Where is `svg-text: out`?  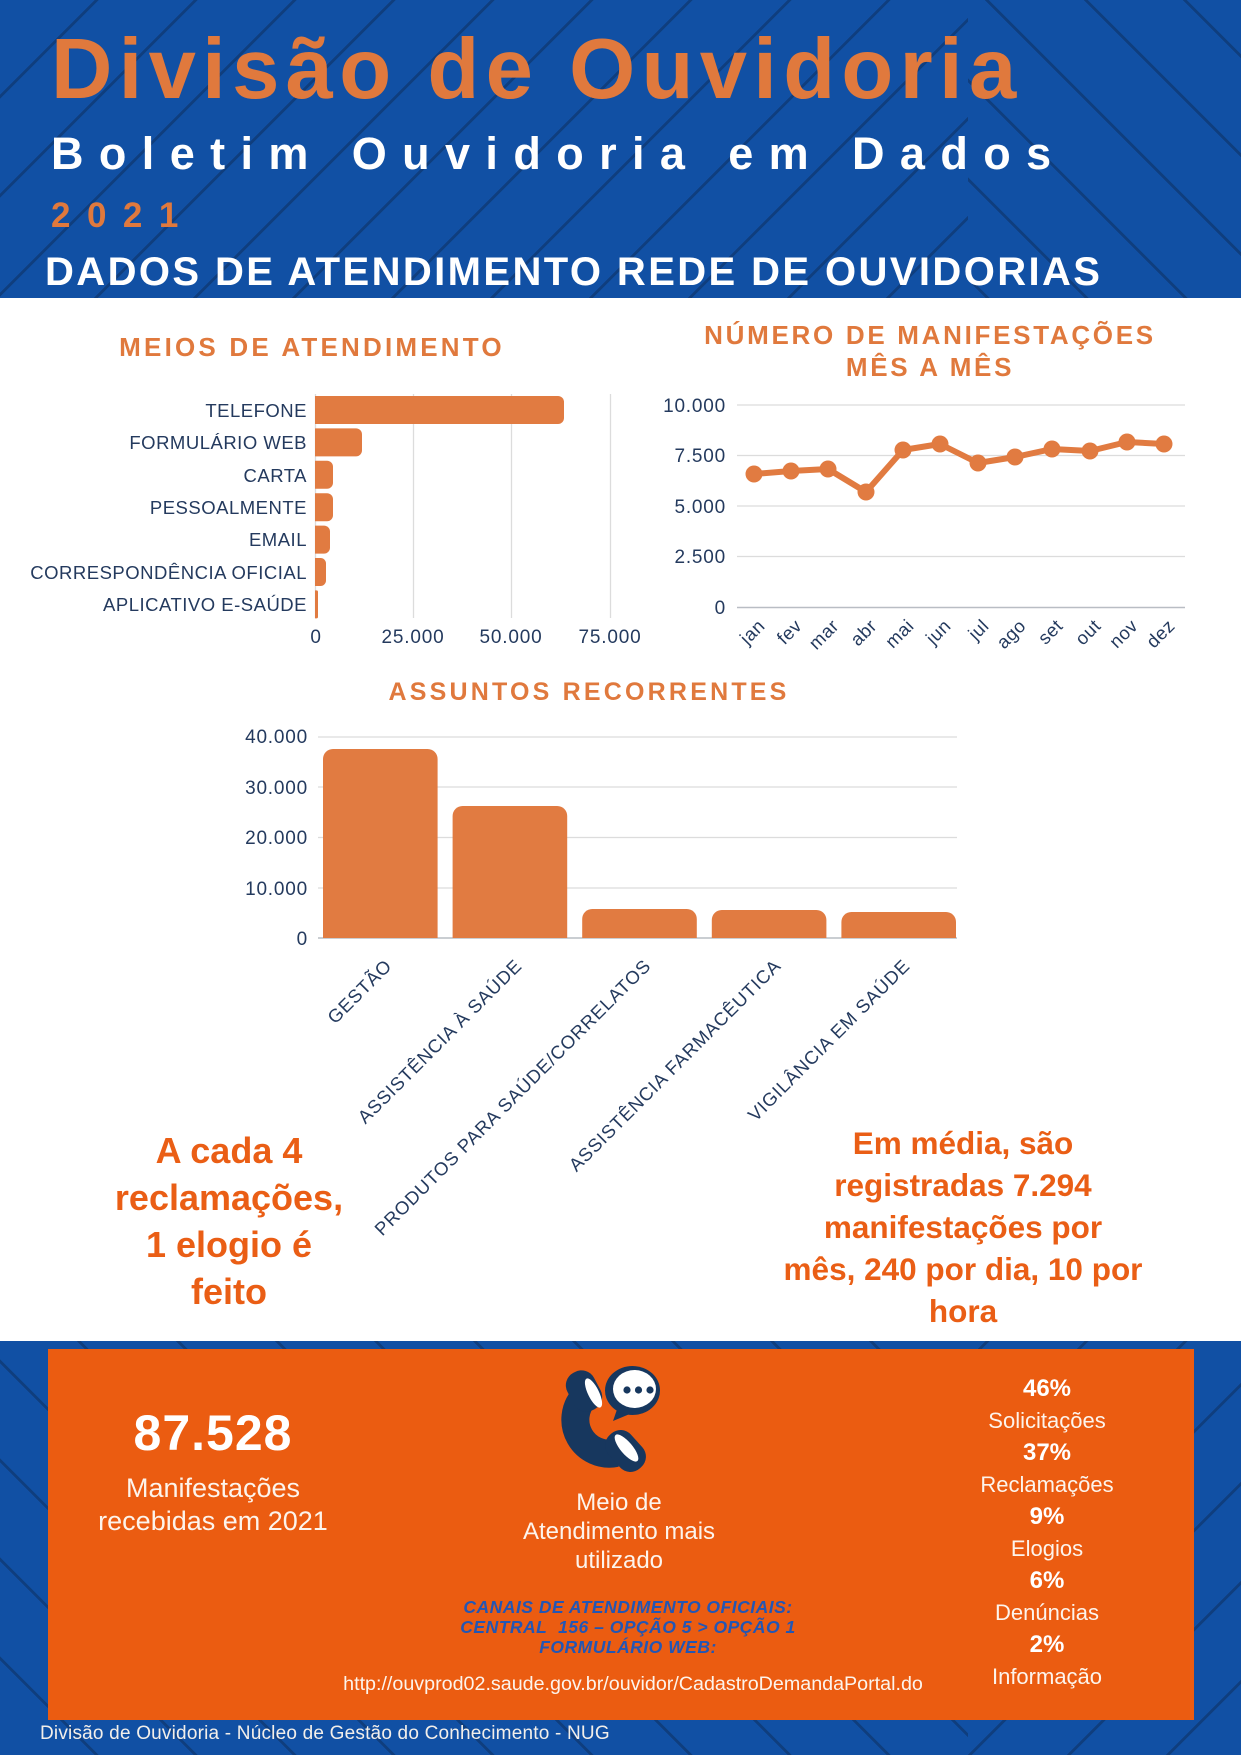 svg-text: out is located at coordinates (1088, 632).